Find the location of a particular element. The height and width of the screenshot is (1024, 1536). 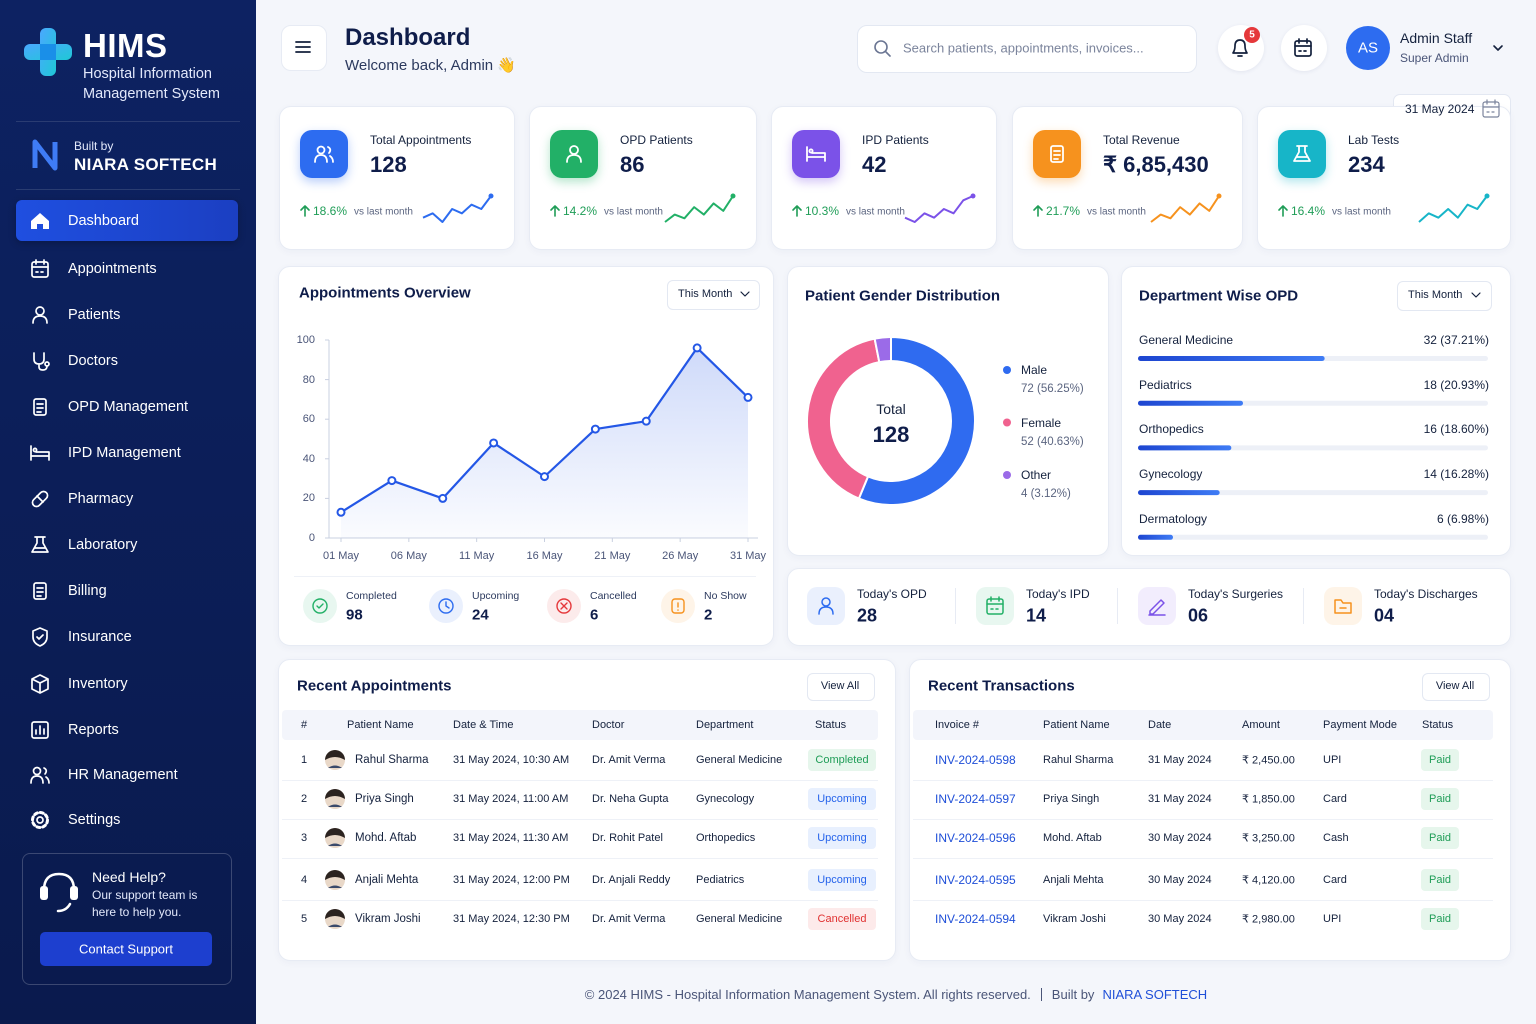

table-cell: 5 is located at coordinates (304, 919).